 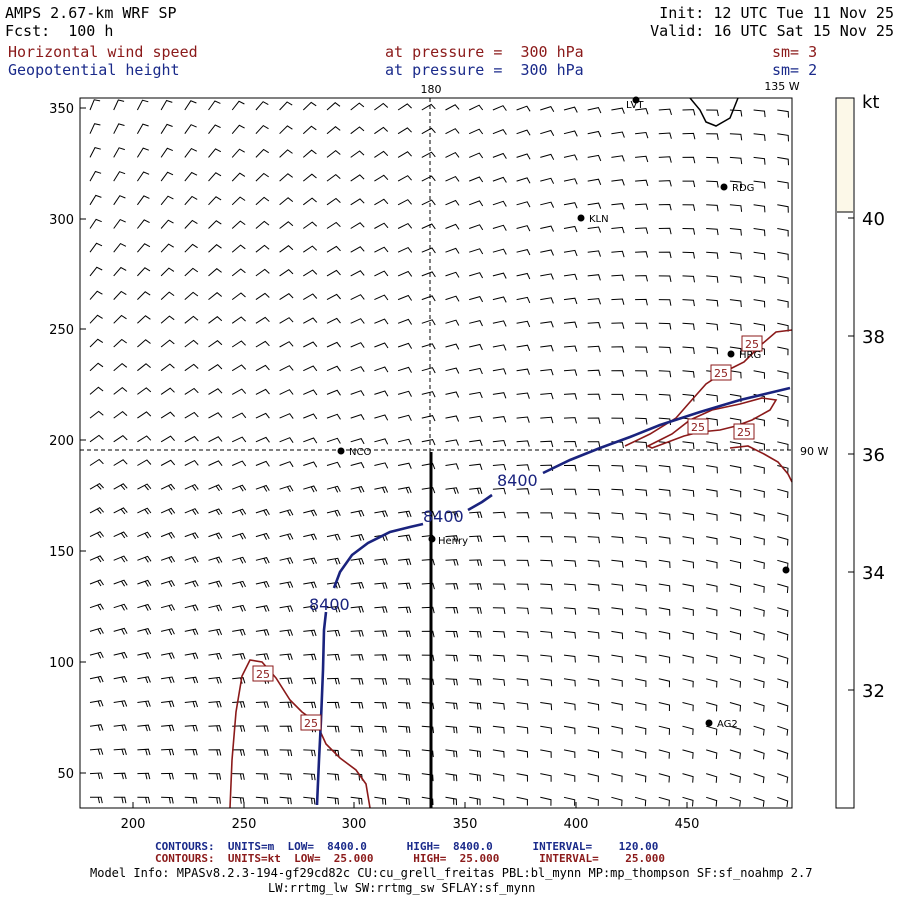 I want to click on y-tick-150: 150, so click(x=61, y=552).